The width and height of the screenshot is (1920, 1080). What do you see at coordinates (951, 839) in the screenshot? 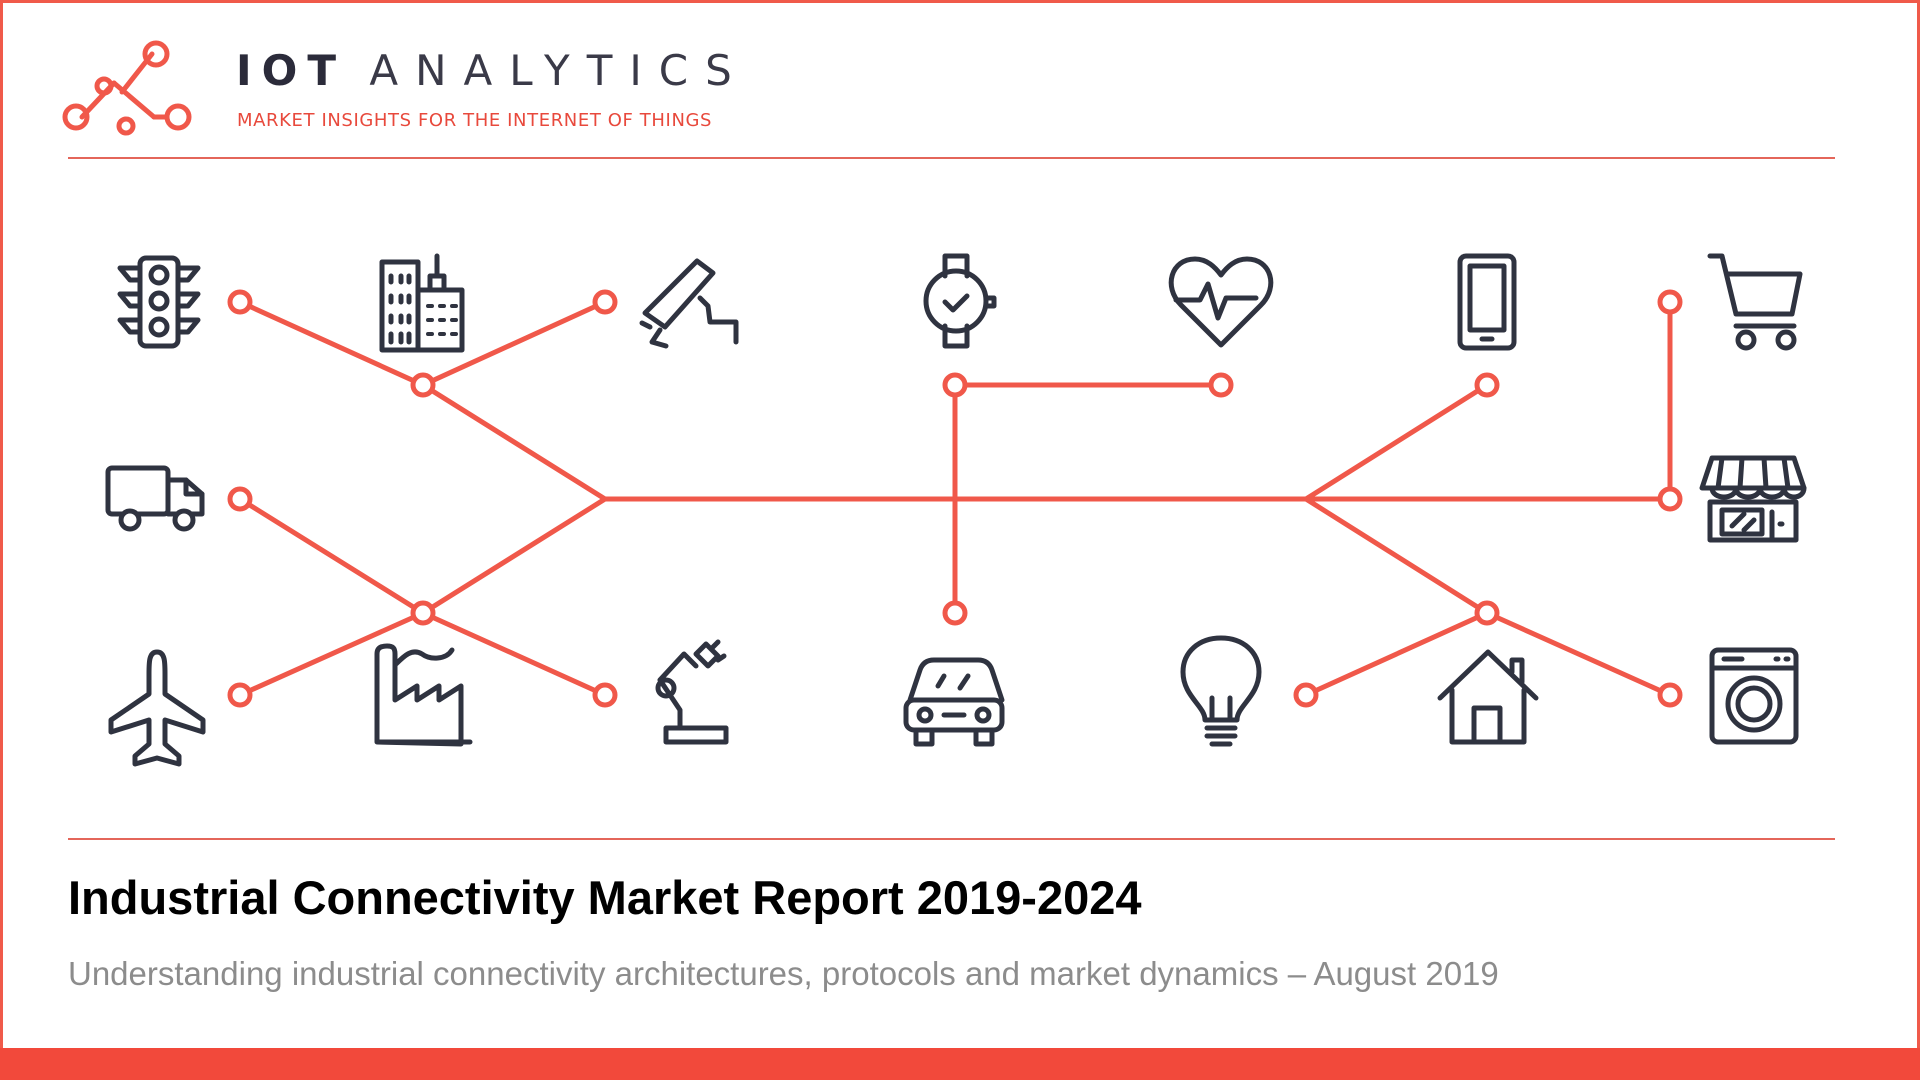
I see `bottom-divider` at bounding box center [951, 839].